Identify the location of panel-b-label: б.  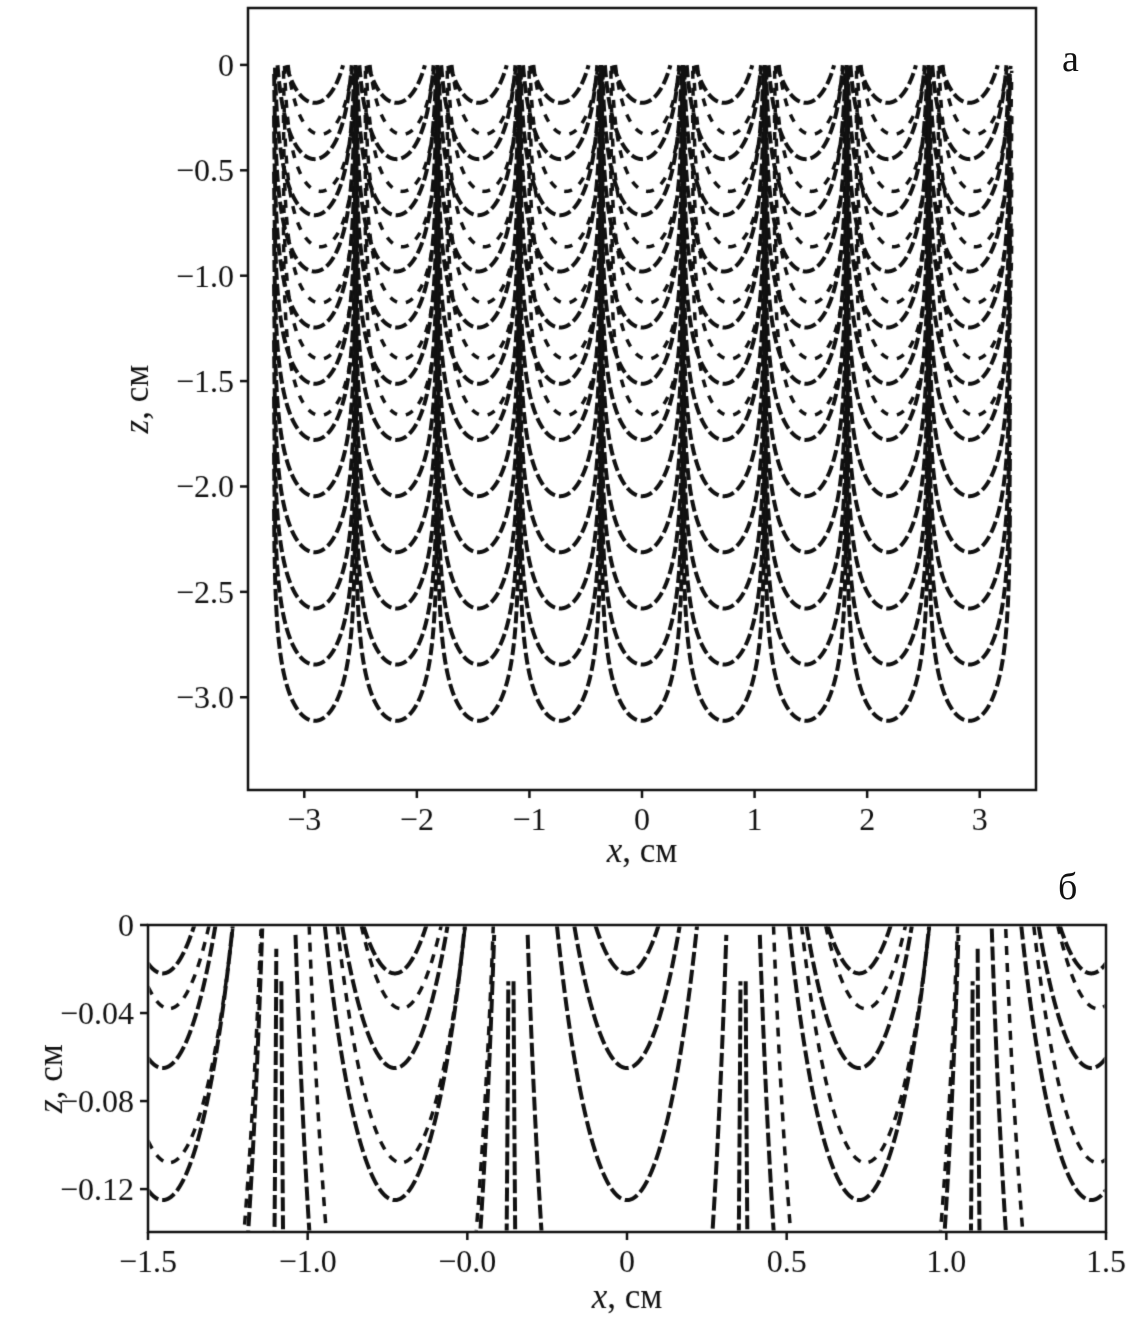
(1068, 887).